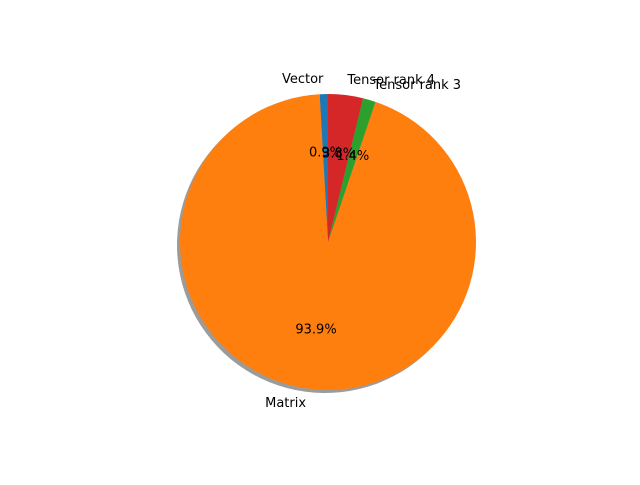  Describe the element at coordinates (352, 156) in the screenshot. I see `pie-percent-label: 1.4%` at that location.